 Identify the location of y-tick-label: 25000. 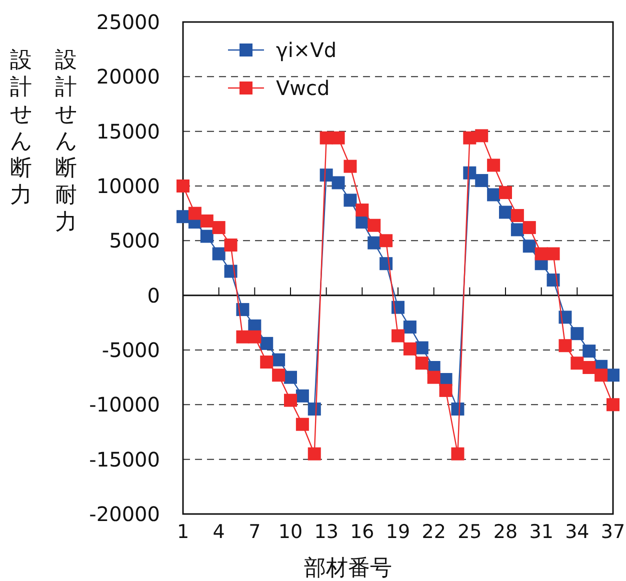
(128, 22).